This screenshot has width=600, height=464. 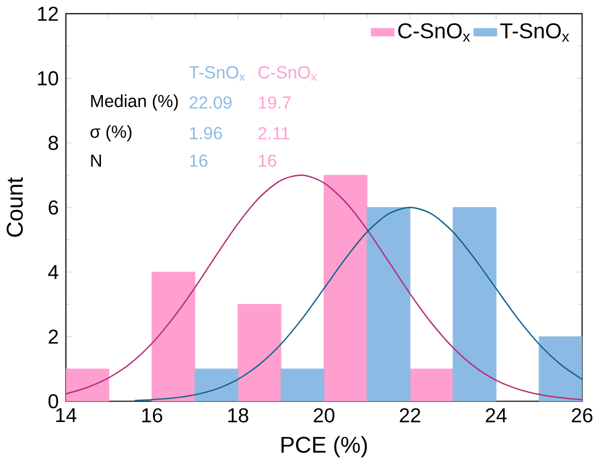 I want to click on annotation: 2.11, so click(x=274, y=133).